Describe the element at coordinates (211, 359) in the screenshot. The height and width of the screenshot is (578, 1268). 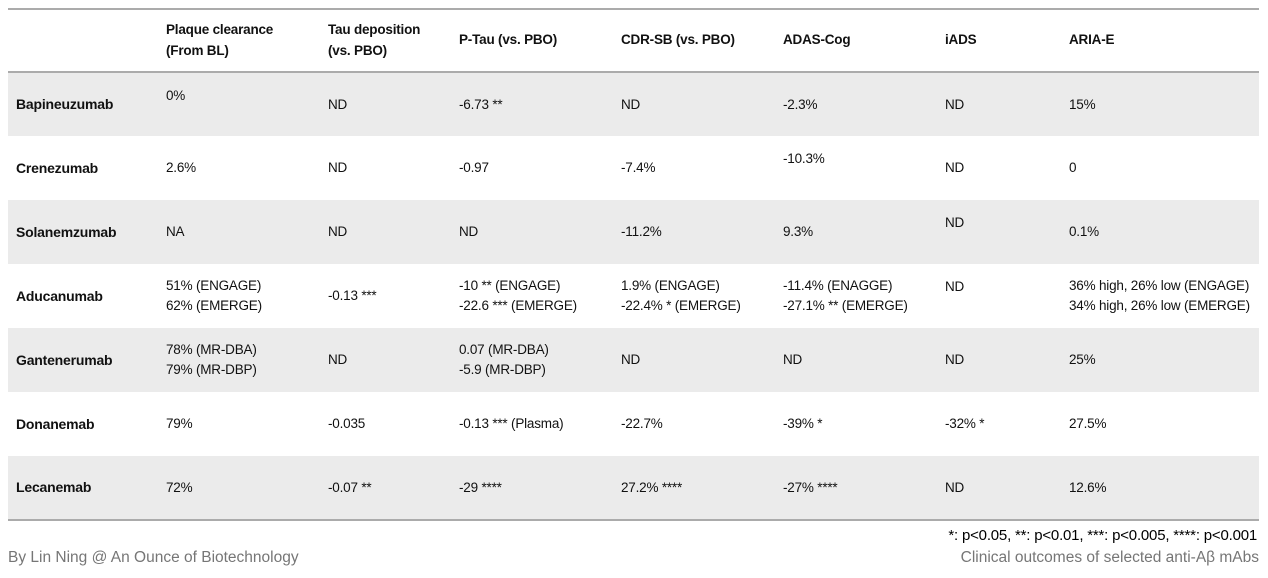
I see `cell-plaque-clearance: 78% (MR-DBA) 79% (MR-DBP)` at that location.